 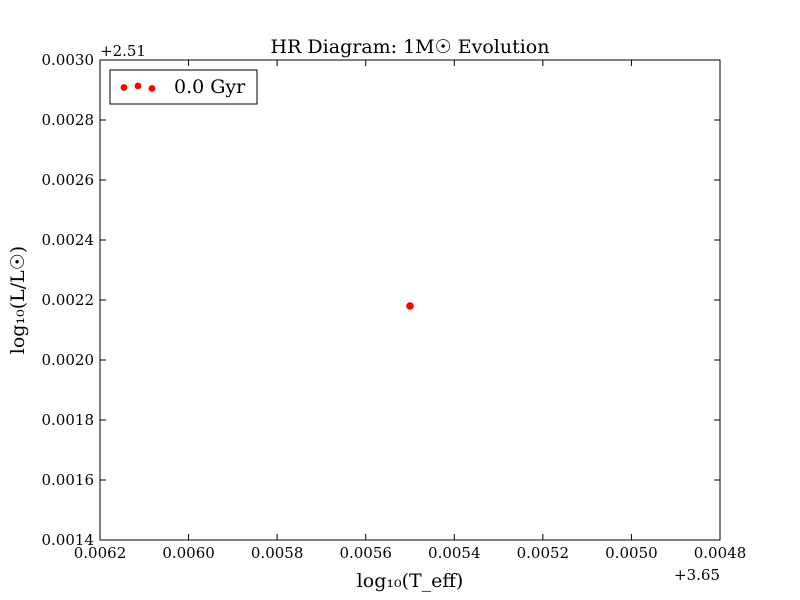 What do you see at coordinates (68, 480) in the screenshot?
I see `y-tick-label: 0.0016` at bounding box center [68, 480].